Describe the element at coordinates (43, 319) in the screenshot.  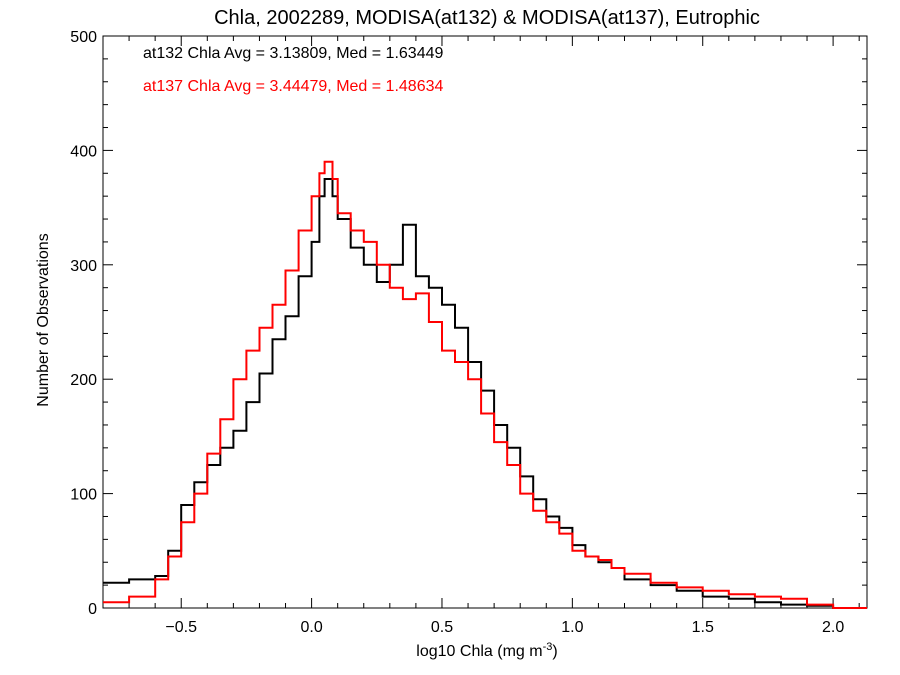
I see `y-axis-label: Number of Observations` at that location.